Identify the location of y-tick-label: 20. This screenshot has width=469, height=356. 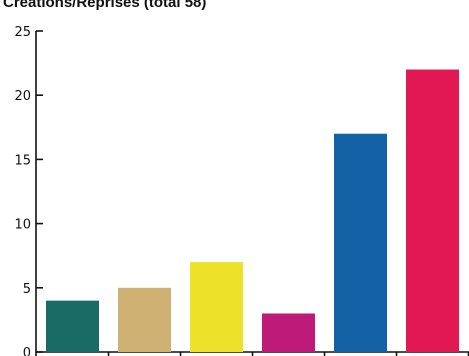
(22, 96).